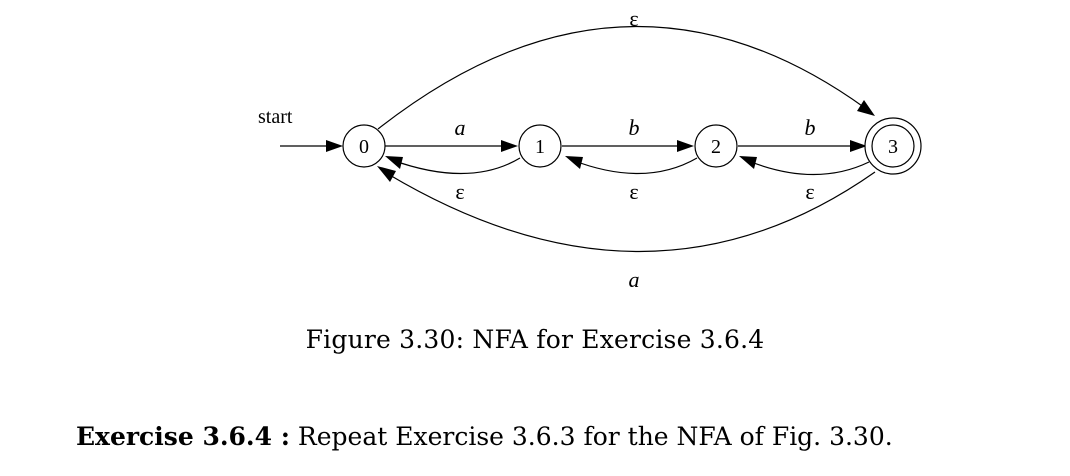 The width and height of the screenshot is (1070, 476). Describe the element at coordinates (394, 162) in the screenshot. I see `edge-1-to-0-arrowhead` at that location.